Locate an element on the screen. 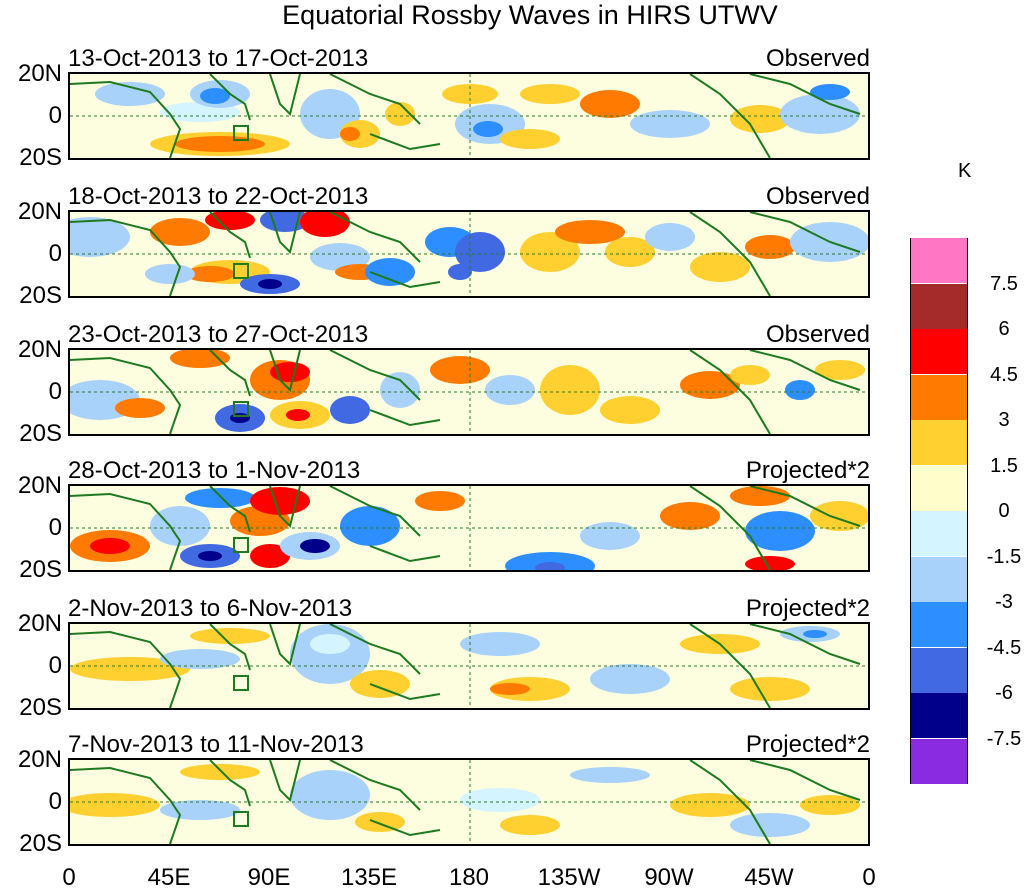 Image resolution: width=1024 pixels, height=891 pixels. lon-label-135w: 135W is located at coordinates (569, 877).